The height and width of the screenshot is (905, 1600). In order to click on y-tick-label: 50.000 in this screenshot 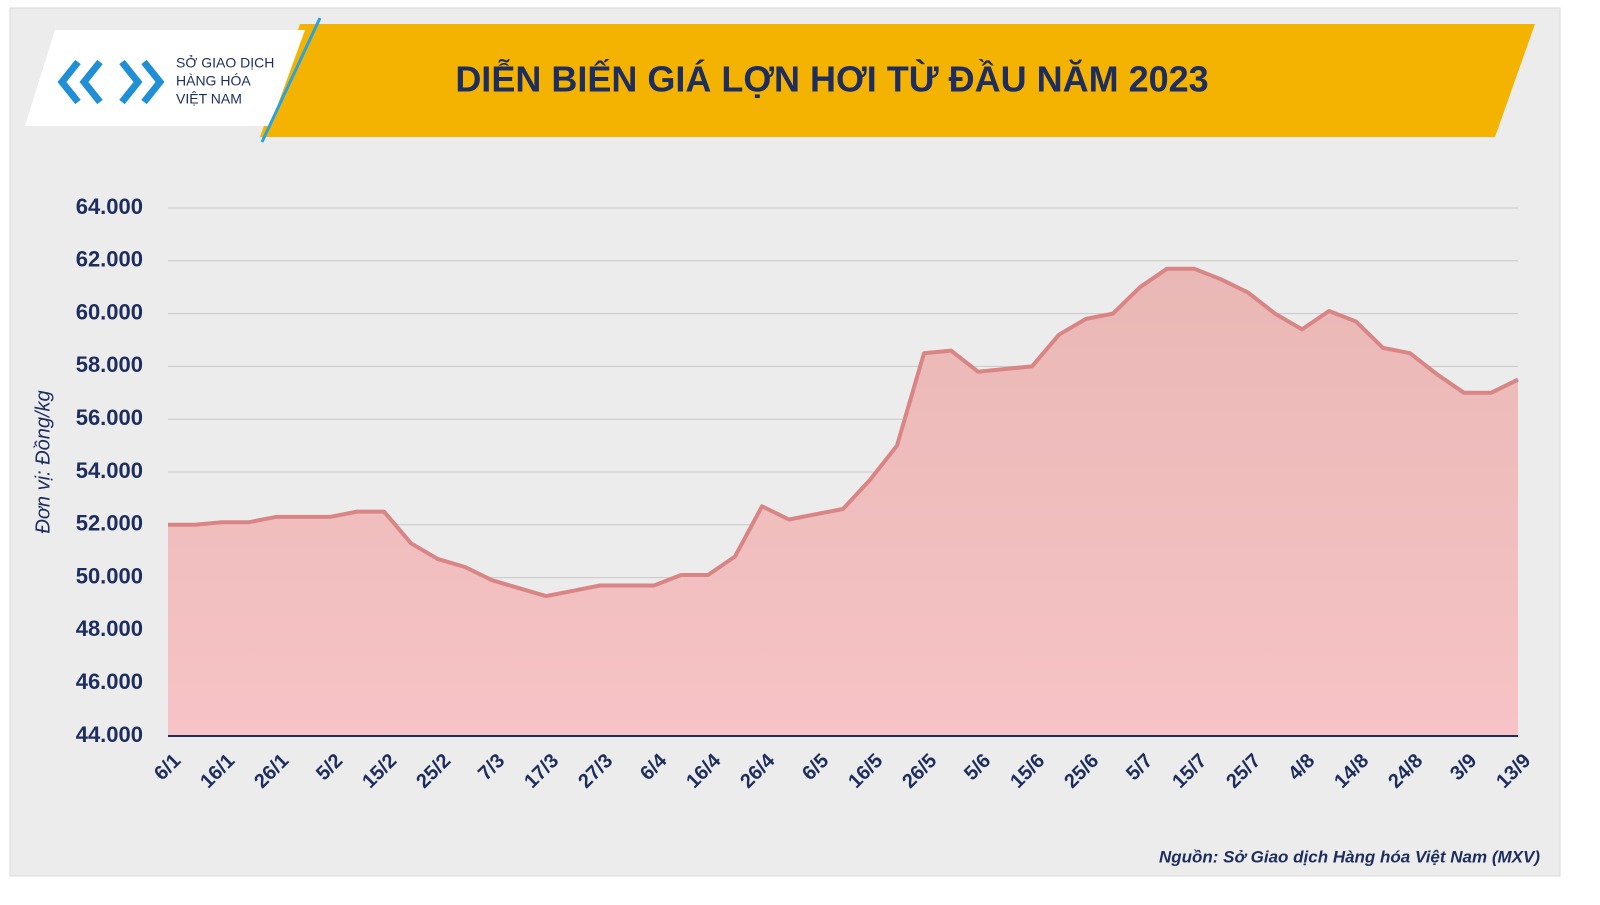, I will do `click(109, 575)`.